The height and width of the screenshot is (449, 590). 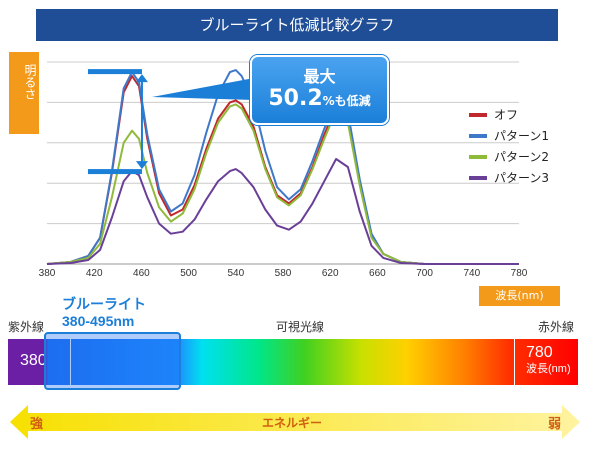 What do you see at coordinates (506, 115) in the screenshot?
I see `legend-label: オフ` at bounding box center [506, 115].